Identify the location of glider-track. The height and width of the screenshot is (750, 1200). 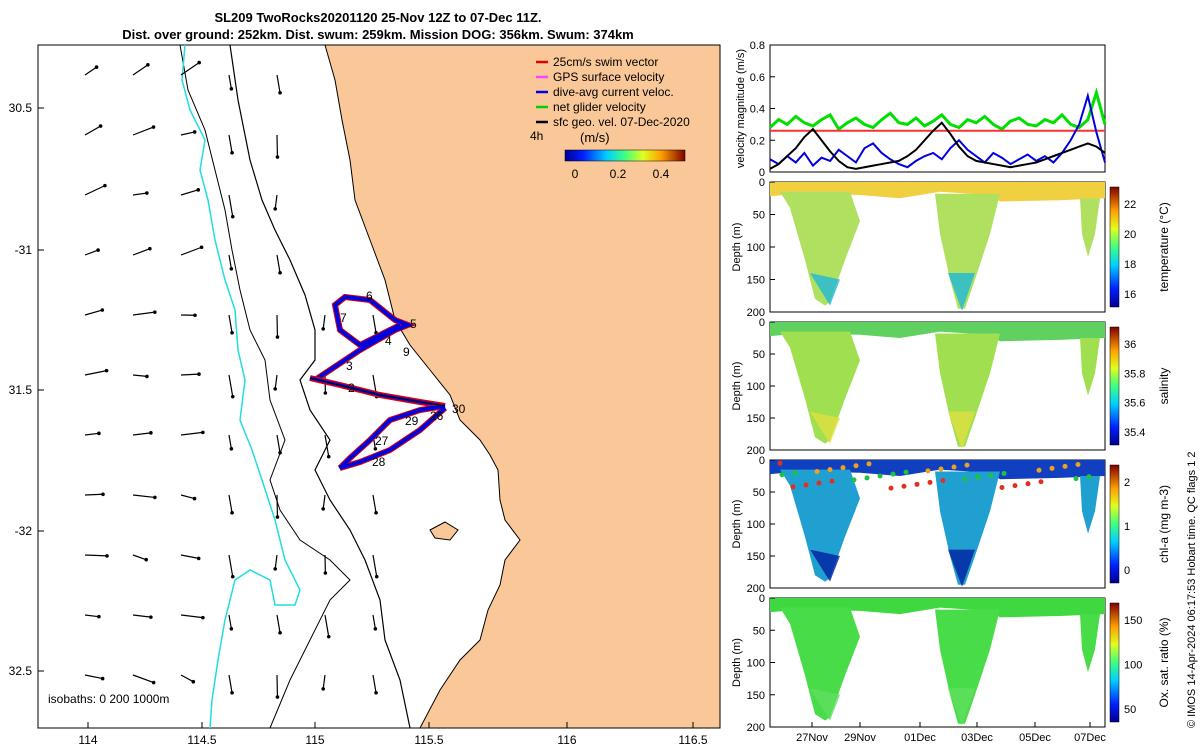
(378, 382).